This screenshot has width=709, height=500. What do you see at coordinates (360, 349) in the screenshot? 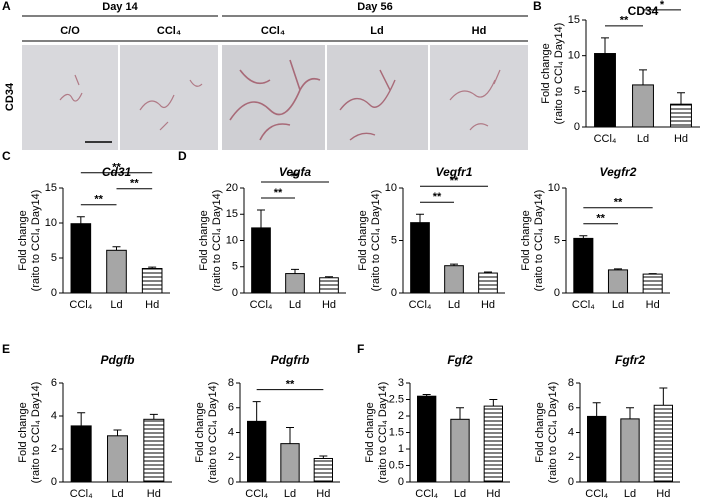
I see `panel-letter: F` at bounding box center [360, 349].